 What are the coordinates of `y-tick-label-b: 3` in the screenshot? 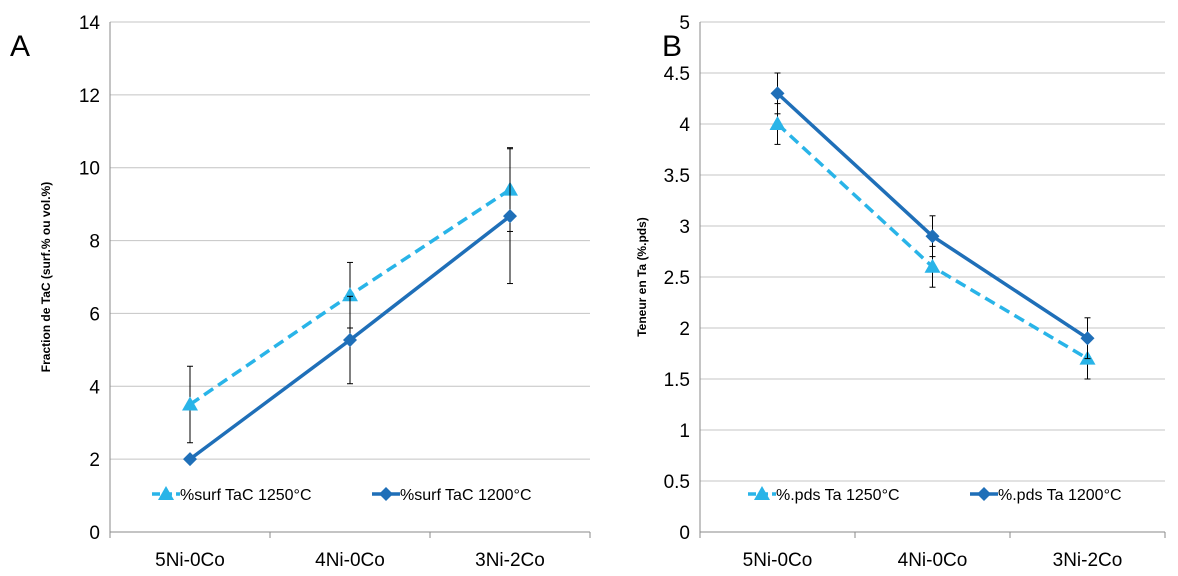 It's located at (684, 227).